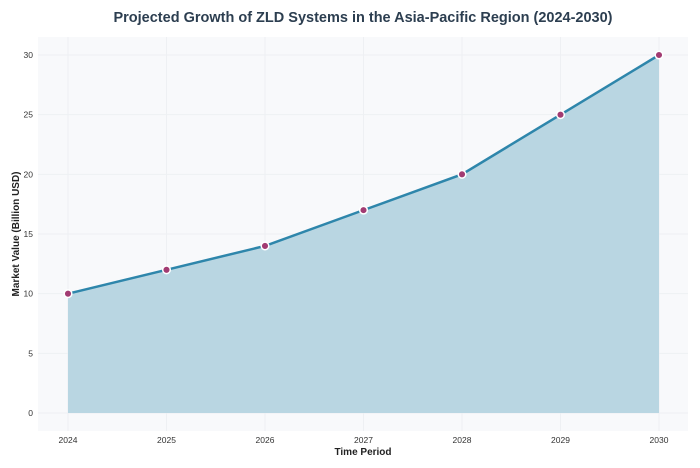 The image size is (700, 468). What do you see at coordinates (30, 413) in the screenshot?
I see `y-tick-label: 0` at bounding box center [30, 413].